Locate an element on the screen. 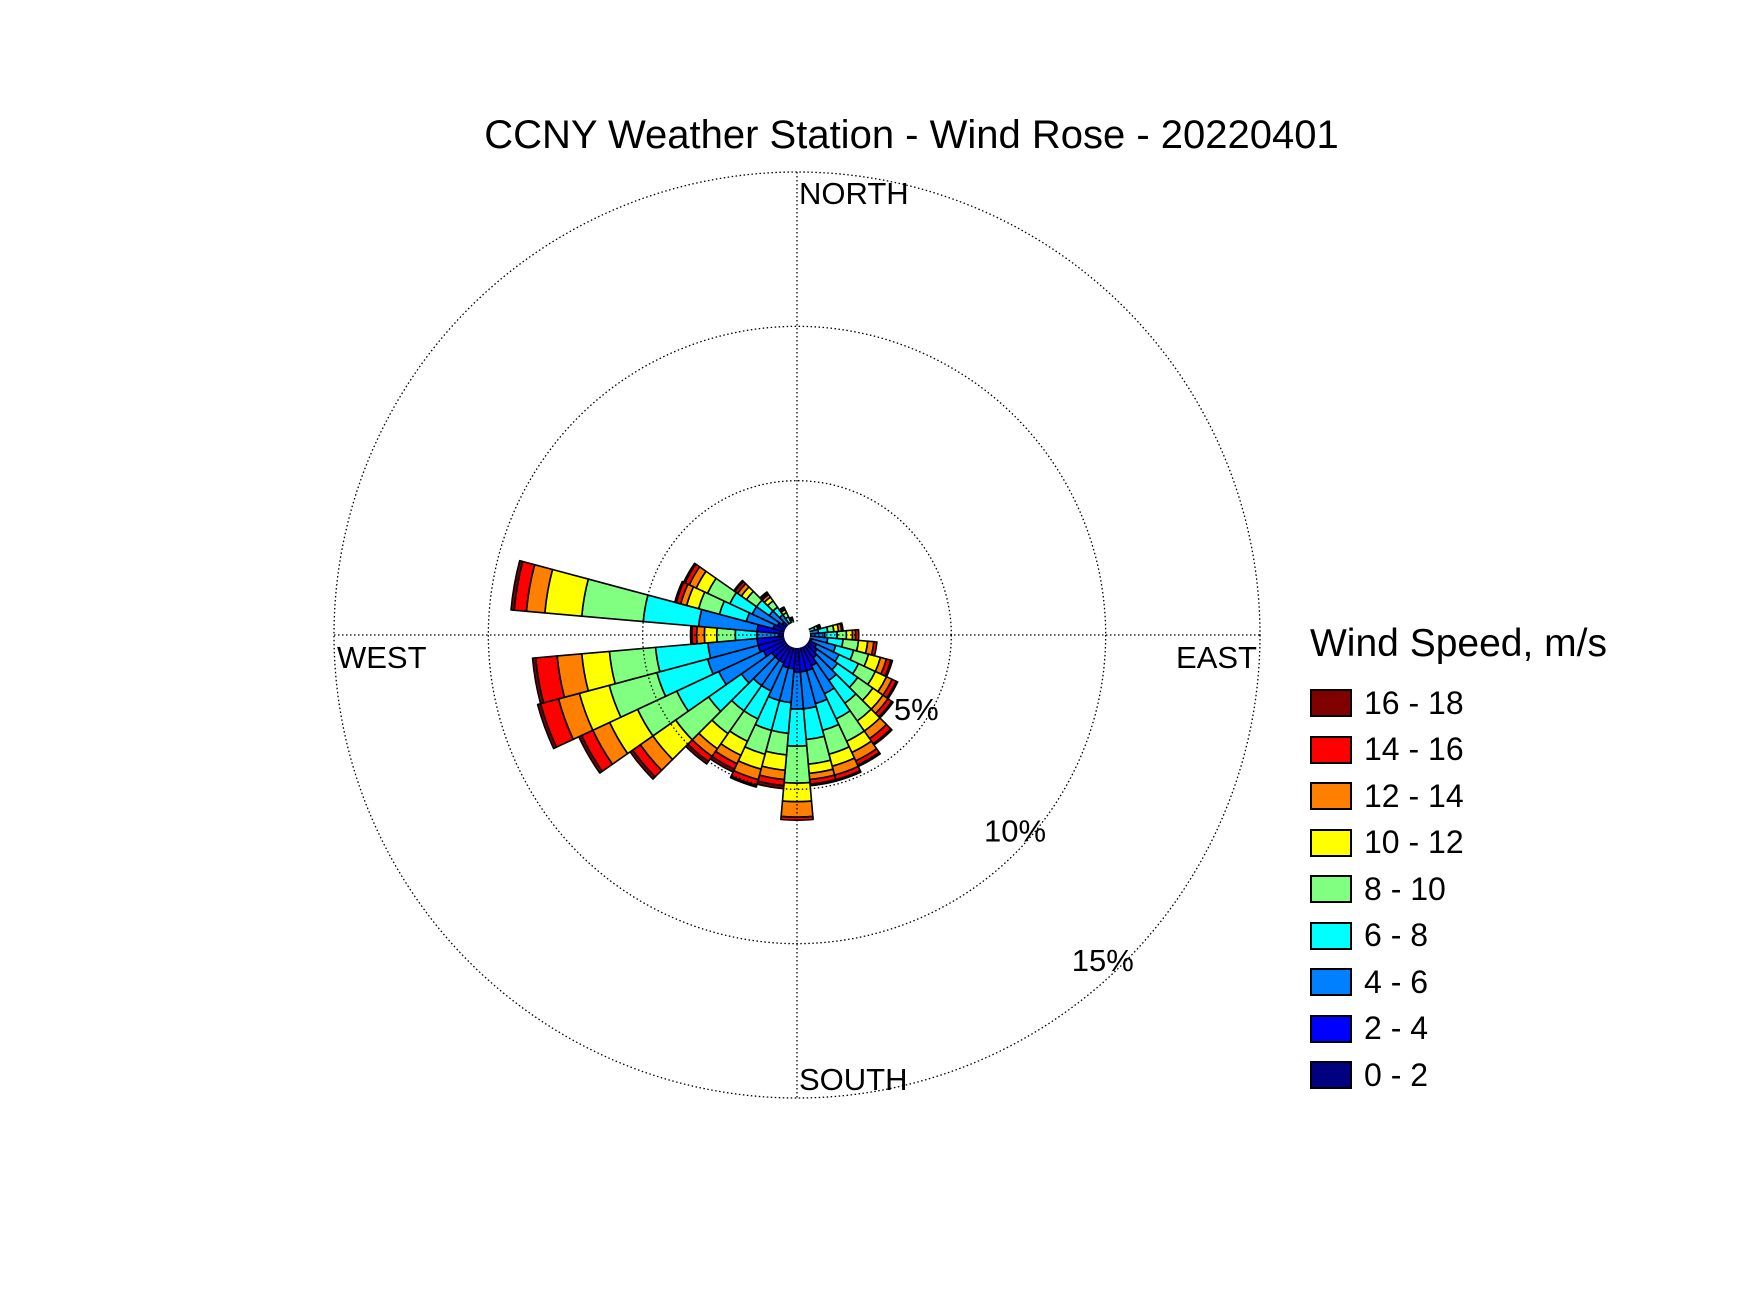  legend-item: 2 - 4 is located at coordinates (1458, 1029).